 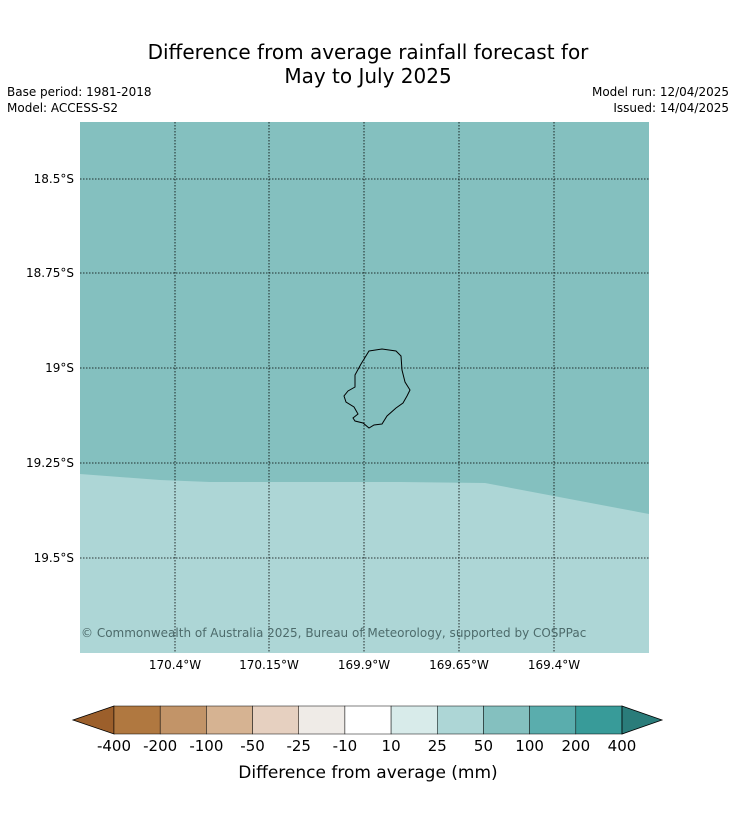 I want to click on issued-text: Issued: 14/04/2025, so click(x=671, y=108).